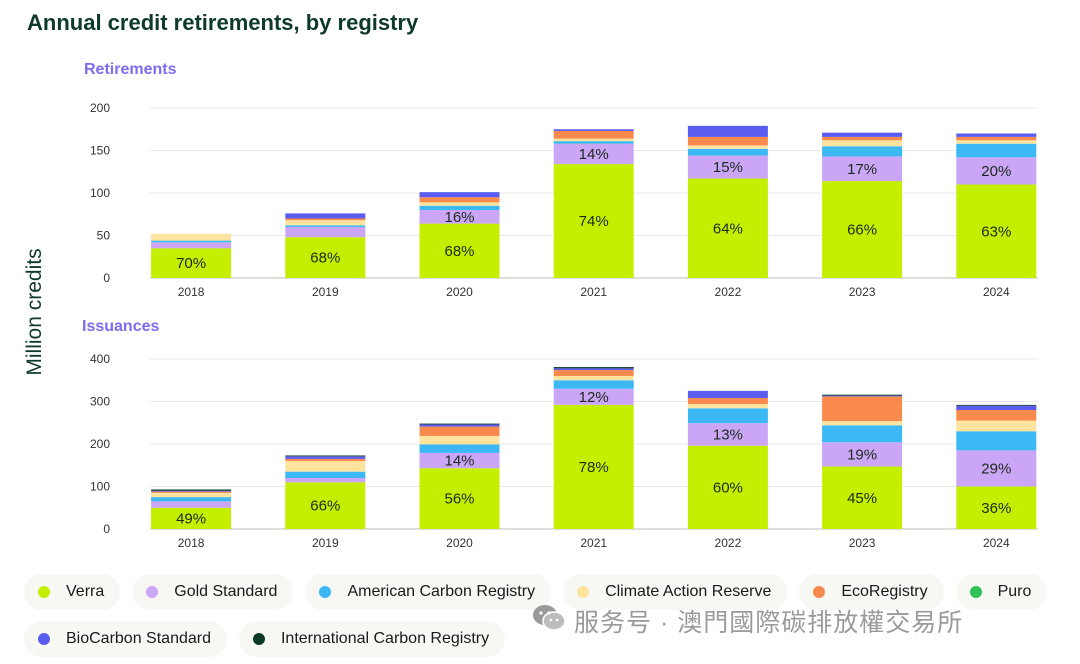 The width and height of the screenshot is (1080, 664). Describe the element at coordinates (727, 228) in the screenshot. I see `retirements-bar-verra-2022` at that location.